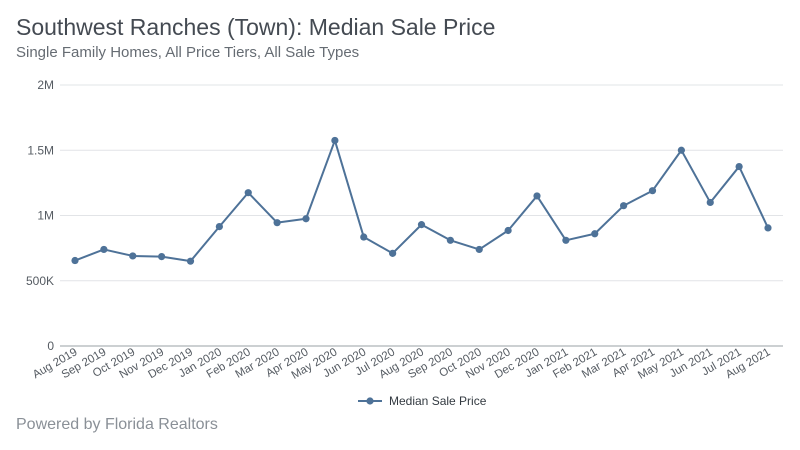  I want to click on y-axis-ticks: 0 500K 1M 1.5M 2M, so click(40, 215).